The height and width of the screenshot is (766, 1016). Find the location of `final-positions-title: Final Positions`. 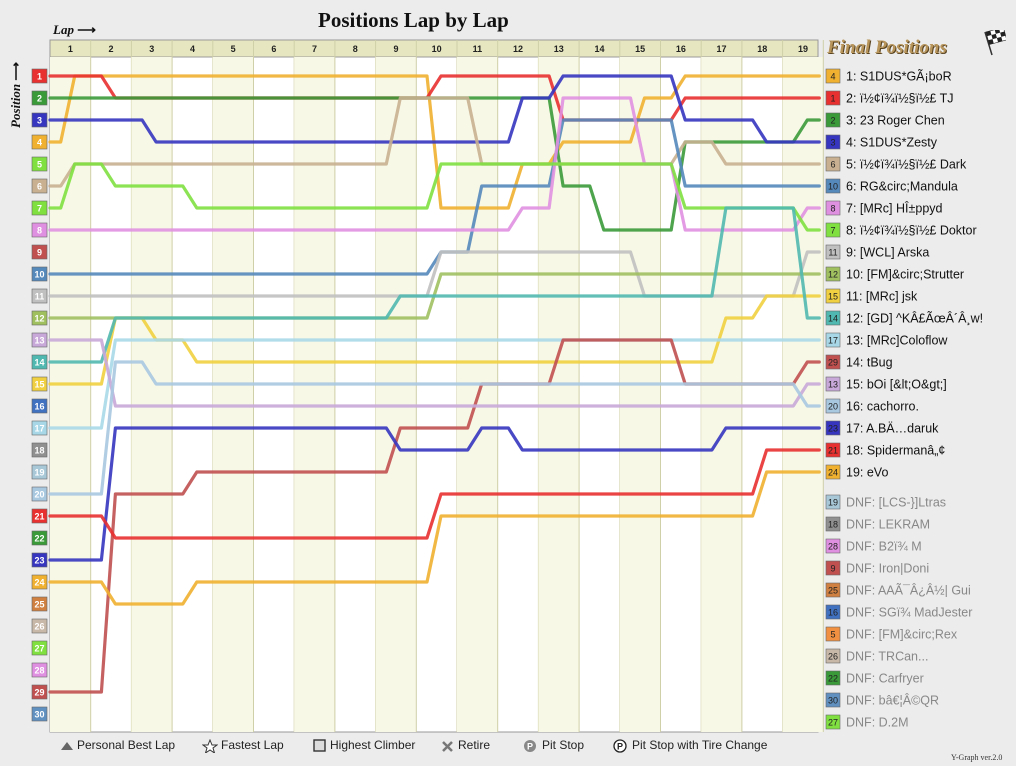

final-positions-title: Final Positions is located at coordinates (887, 47).